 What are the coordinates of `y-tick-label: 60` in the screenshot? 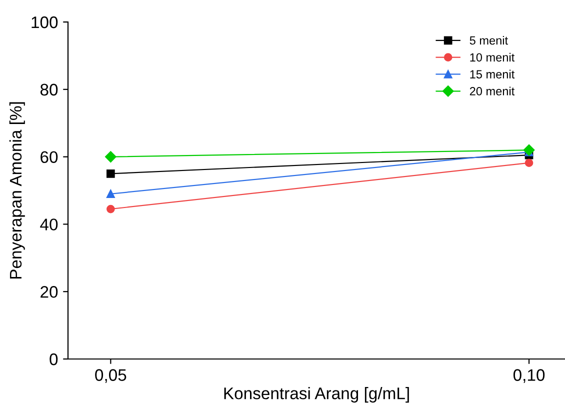 It's located at (49, 157).